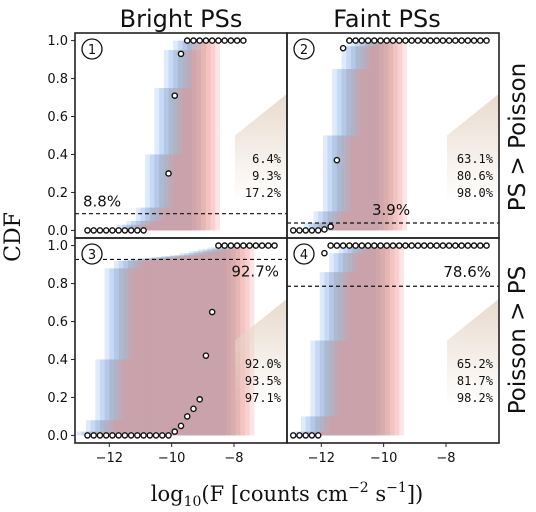 This screenshot has height=512, width=536. Describe the element at coordinates (467, 272) in the screenshot. I see `threshold-label: 78.6%` at that location.